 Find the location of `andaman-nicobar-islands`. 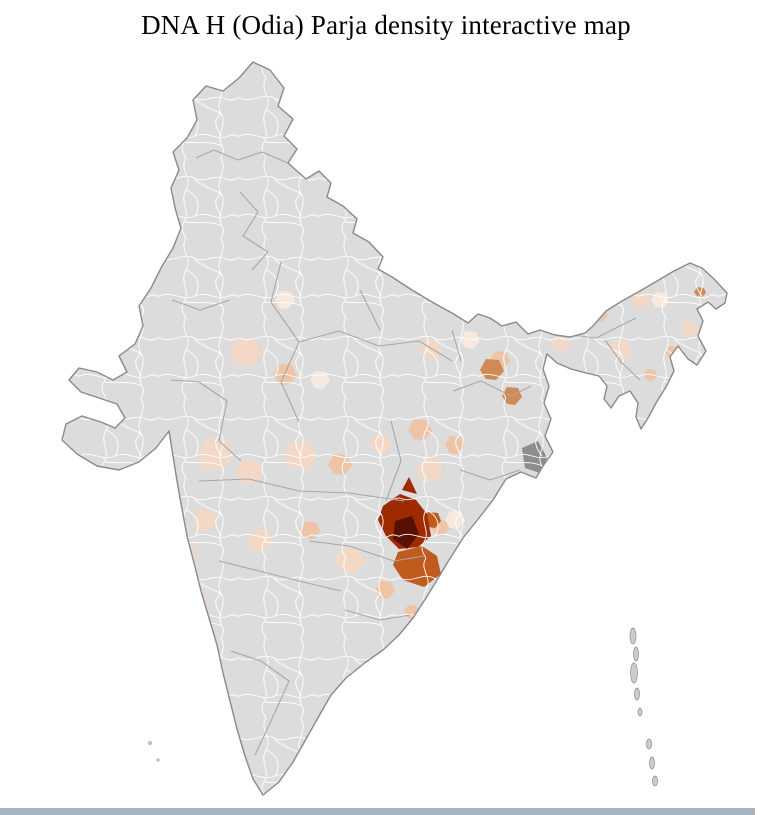

andaman-nicobar-islands is located at coordinates (643, 707).